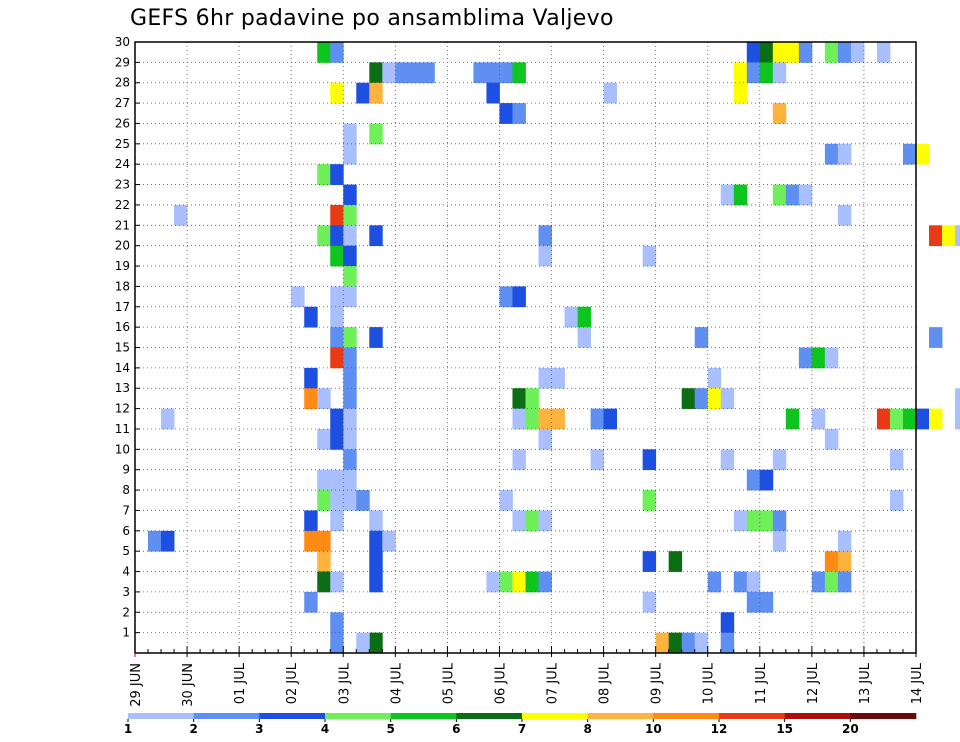 The height and width of the screenshot is (742, 960). I want to click on colorbar-label: 10, so click(653, 729).